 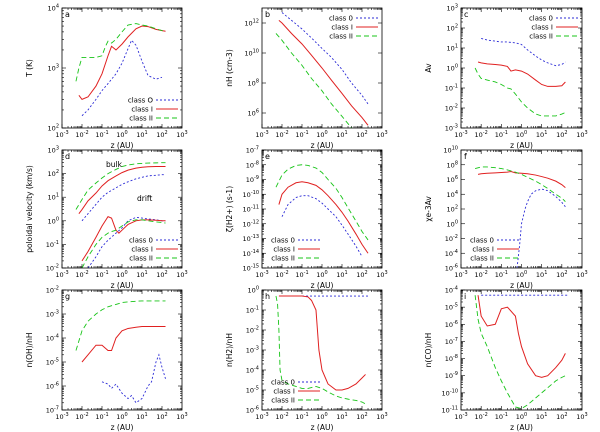 I want to click on y-axis-label: n(H2)/nH, so click(x=229, y=350).